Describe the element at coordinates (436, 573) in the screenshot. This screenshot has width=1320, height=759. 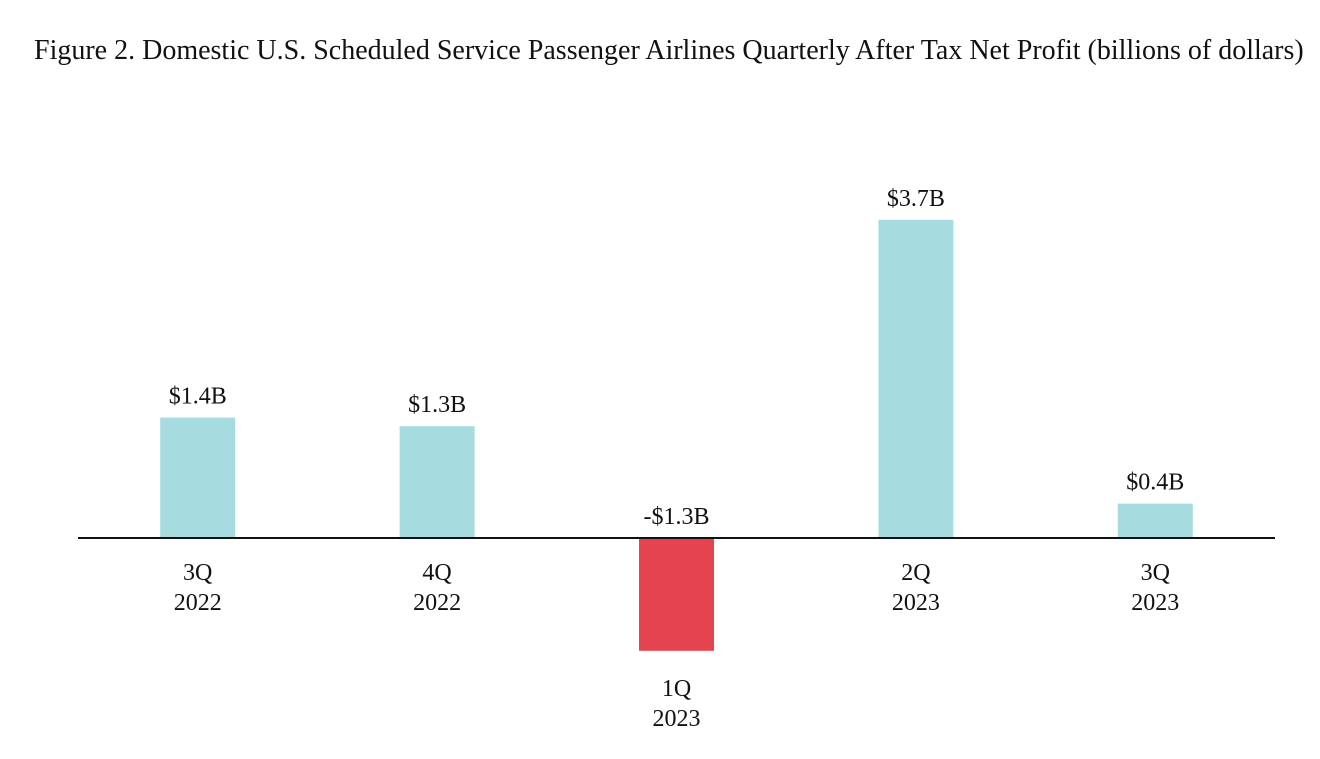
I see `category-quarter-label-2: 4Q` at that location.